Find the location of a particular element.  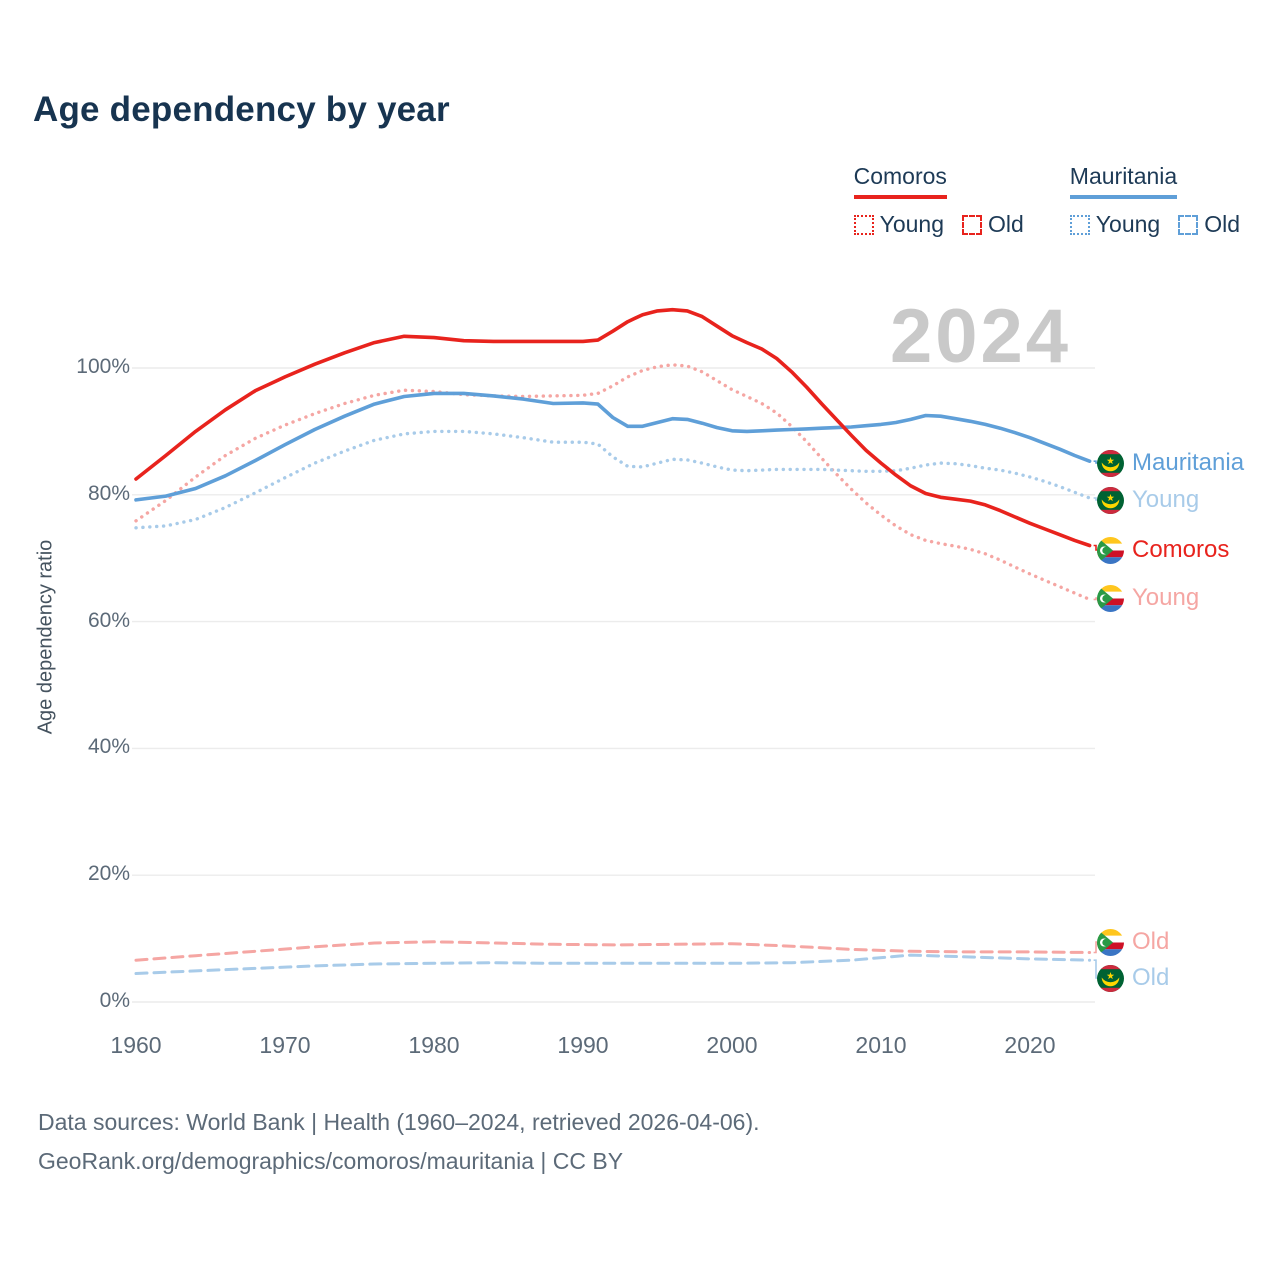

x-tick-label: 2020 is located at coordinates (1030, 1045).